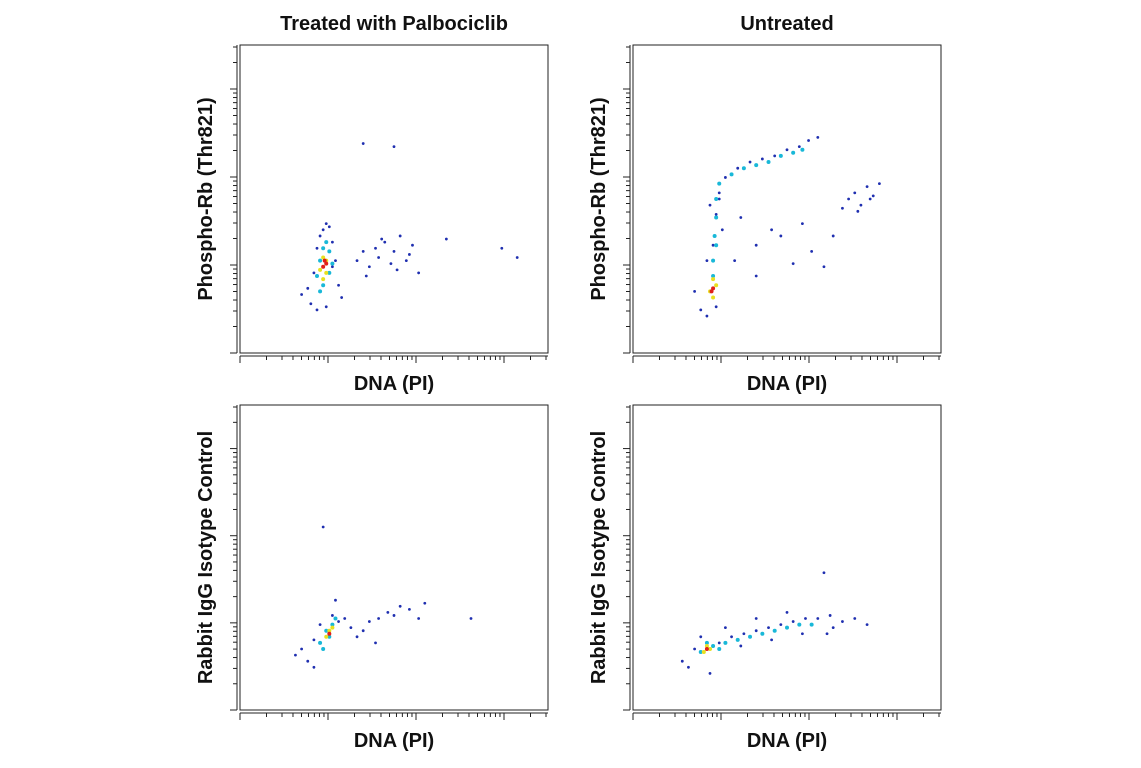 The height and width of the screenshot is (768, 1141). I want to click on panel-title: Untreated, so click(786, 24).